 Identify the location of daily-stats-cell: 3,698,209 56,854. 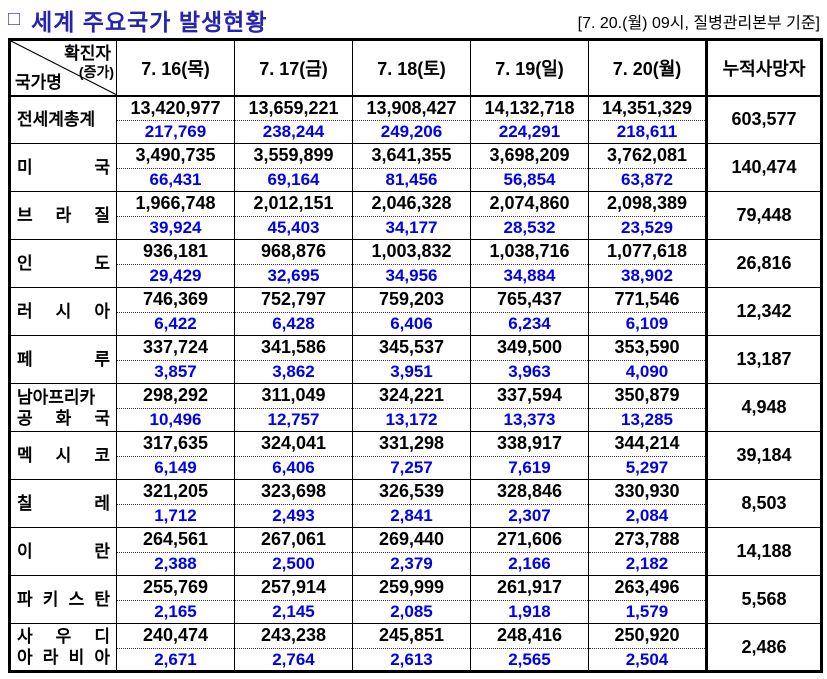
(529, 167).